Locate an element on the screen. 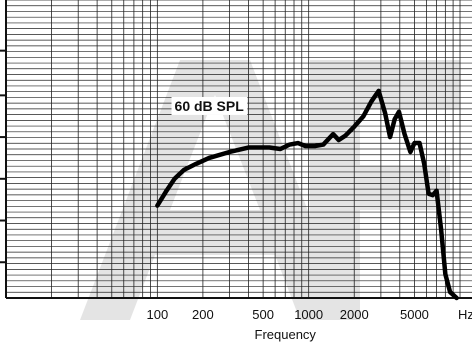  x-tick-label: 200 is located at coordinates (203, 314).